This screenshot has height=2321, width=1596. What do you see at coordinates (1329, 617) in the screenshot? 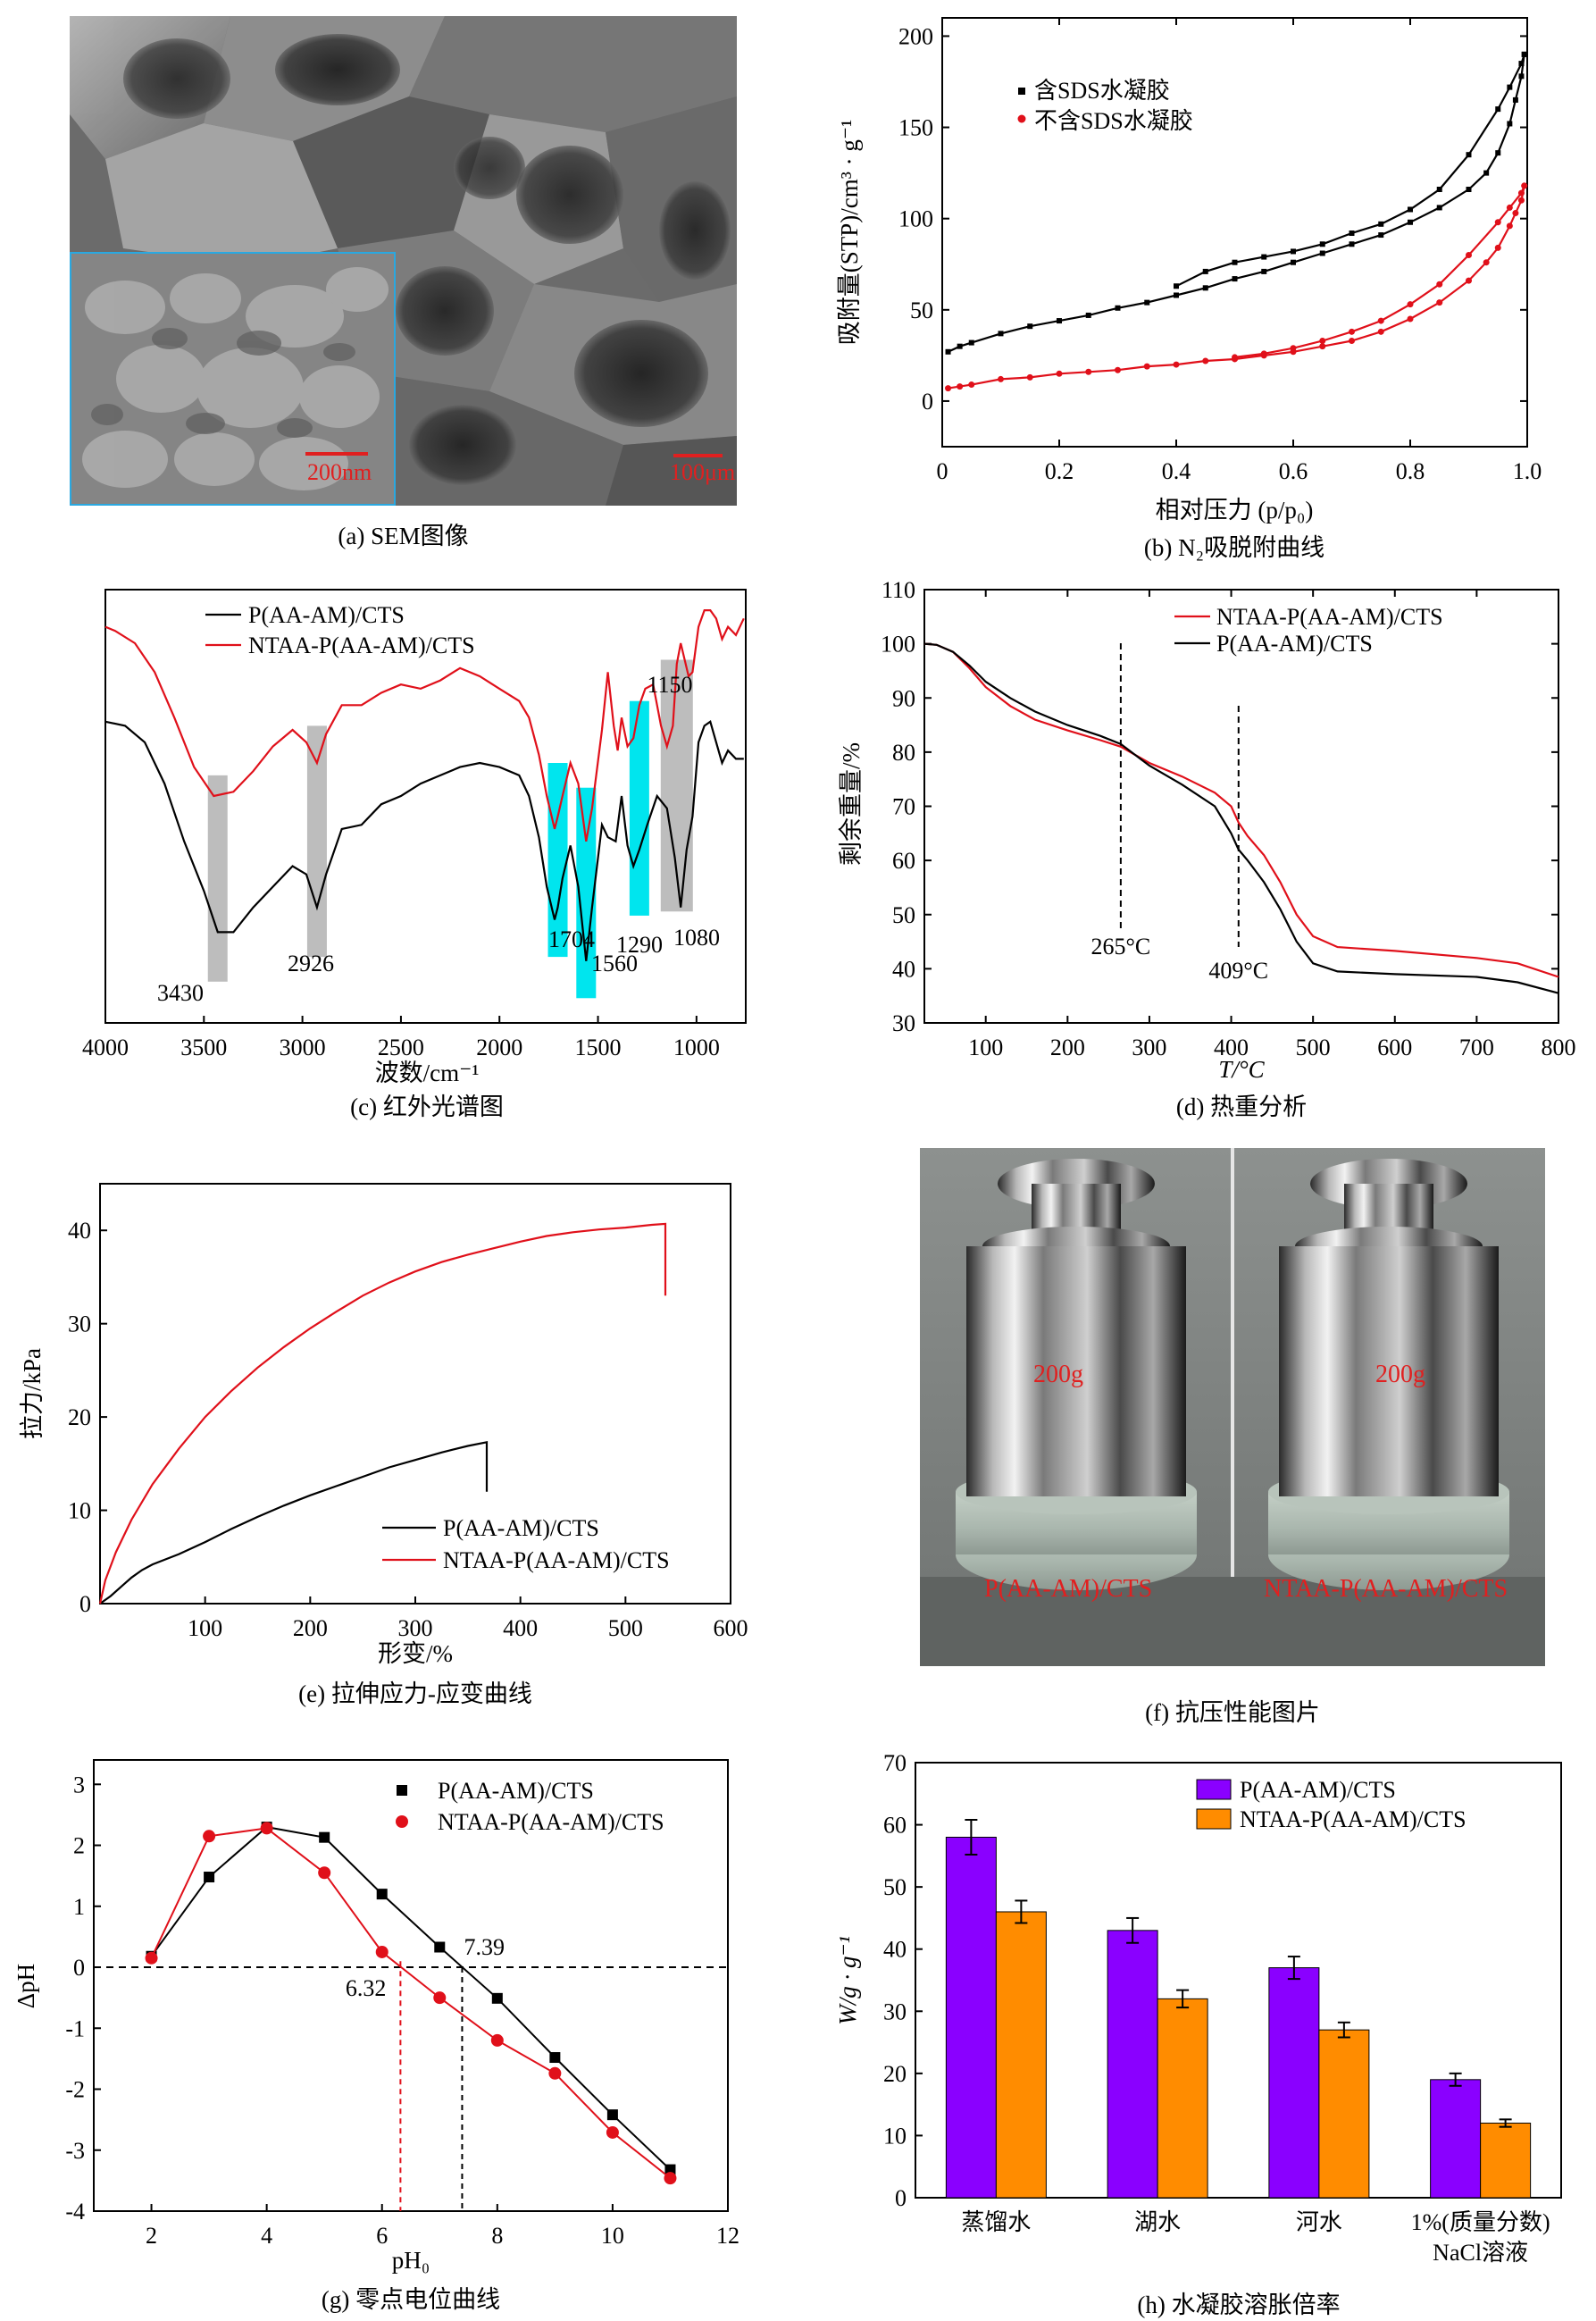
I see `legend-label-0: NTAA-P(AA-AM)/CTS` at bounding box center [1329, 617].